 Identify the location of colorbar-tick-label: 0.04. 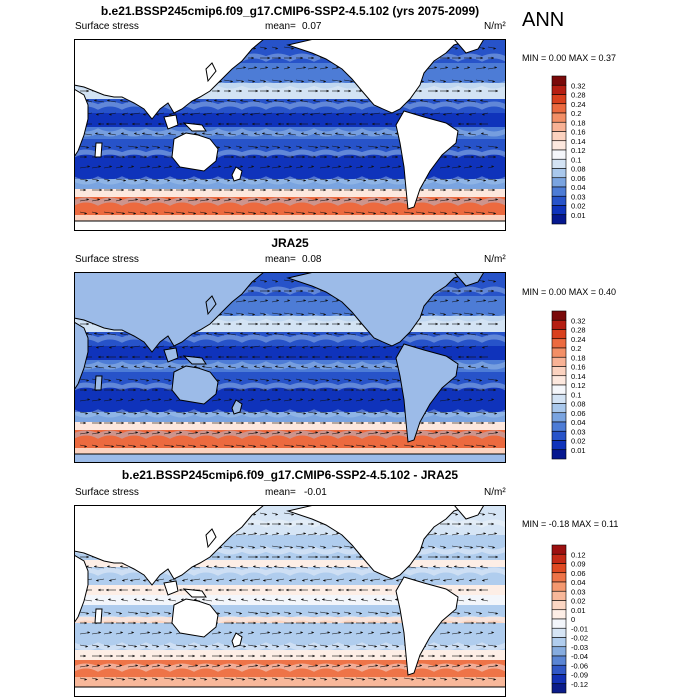
(578, 582).